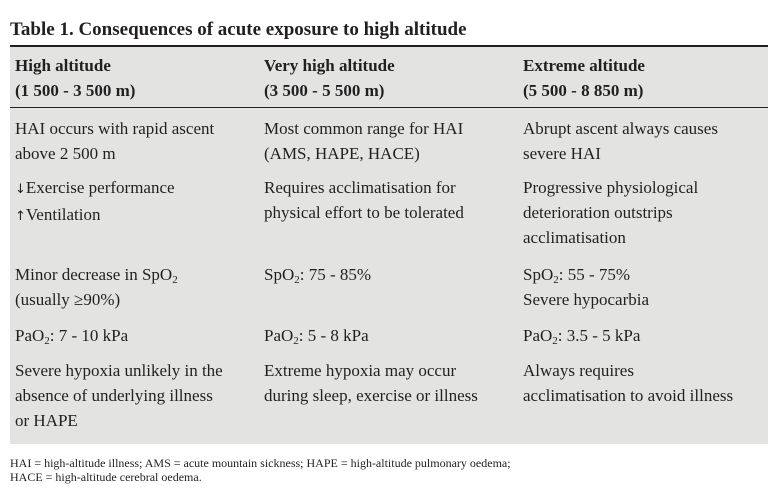 The height and width of the screenshot is (502, 774). What do you see at coordinates (324, 90) in the screenshot?
I see `header-range: (3 500 - 5 500 m)` at bounding box center [324, 90].